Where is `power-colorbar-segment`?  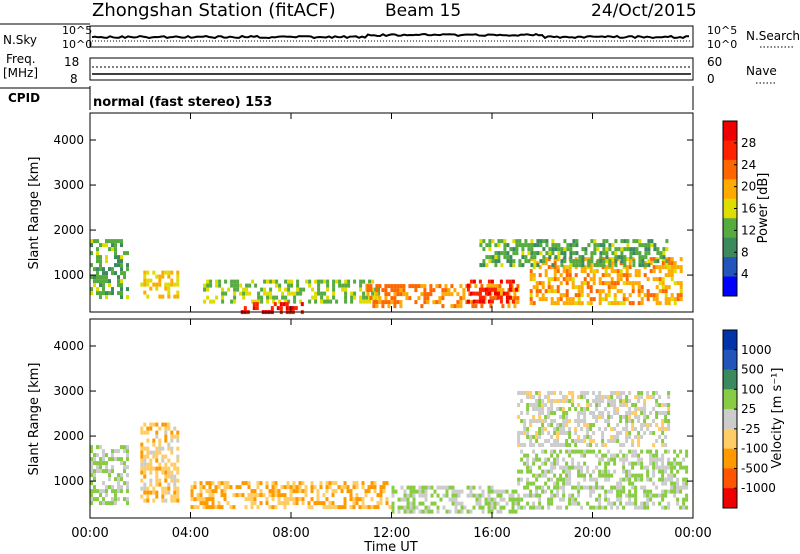
power-colorbar-segment is located at coordinates (730, 169).